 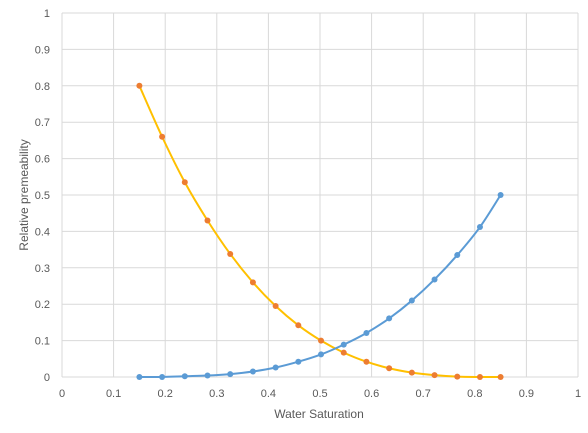 What do you see at coordinates (526, 394) in the screenshot?
I see `x-tick-label: 0.9` at bounding box center [526, 394].